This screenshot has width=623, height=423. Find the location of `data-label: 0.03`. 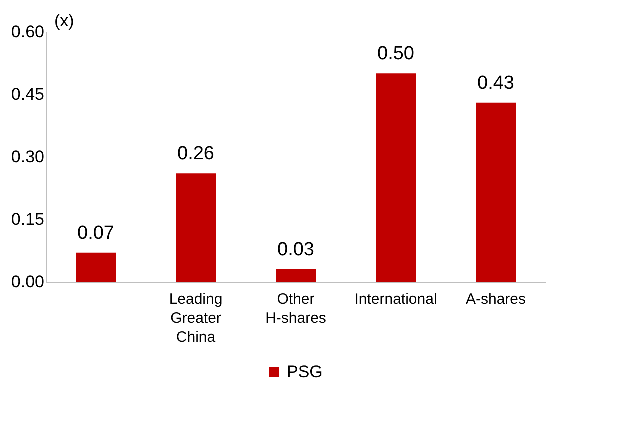

data-label: 0.03 is located at coordinates (296, 250).